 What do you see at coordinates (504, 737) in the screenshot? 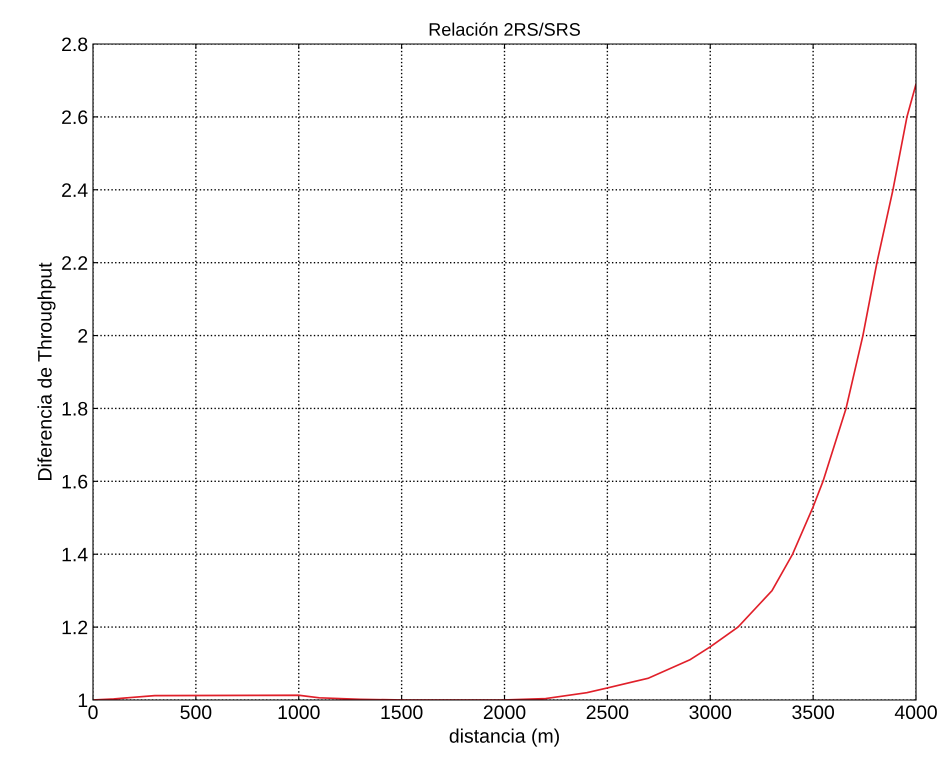
I see `x-axis-title: distancia (m)` at bounding box center [504, 737].